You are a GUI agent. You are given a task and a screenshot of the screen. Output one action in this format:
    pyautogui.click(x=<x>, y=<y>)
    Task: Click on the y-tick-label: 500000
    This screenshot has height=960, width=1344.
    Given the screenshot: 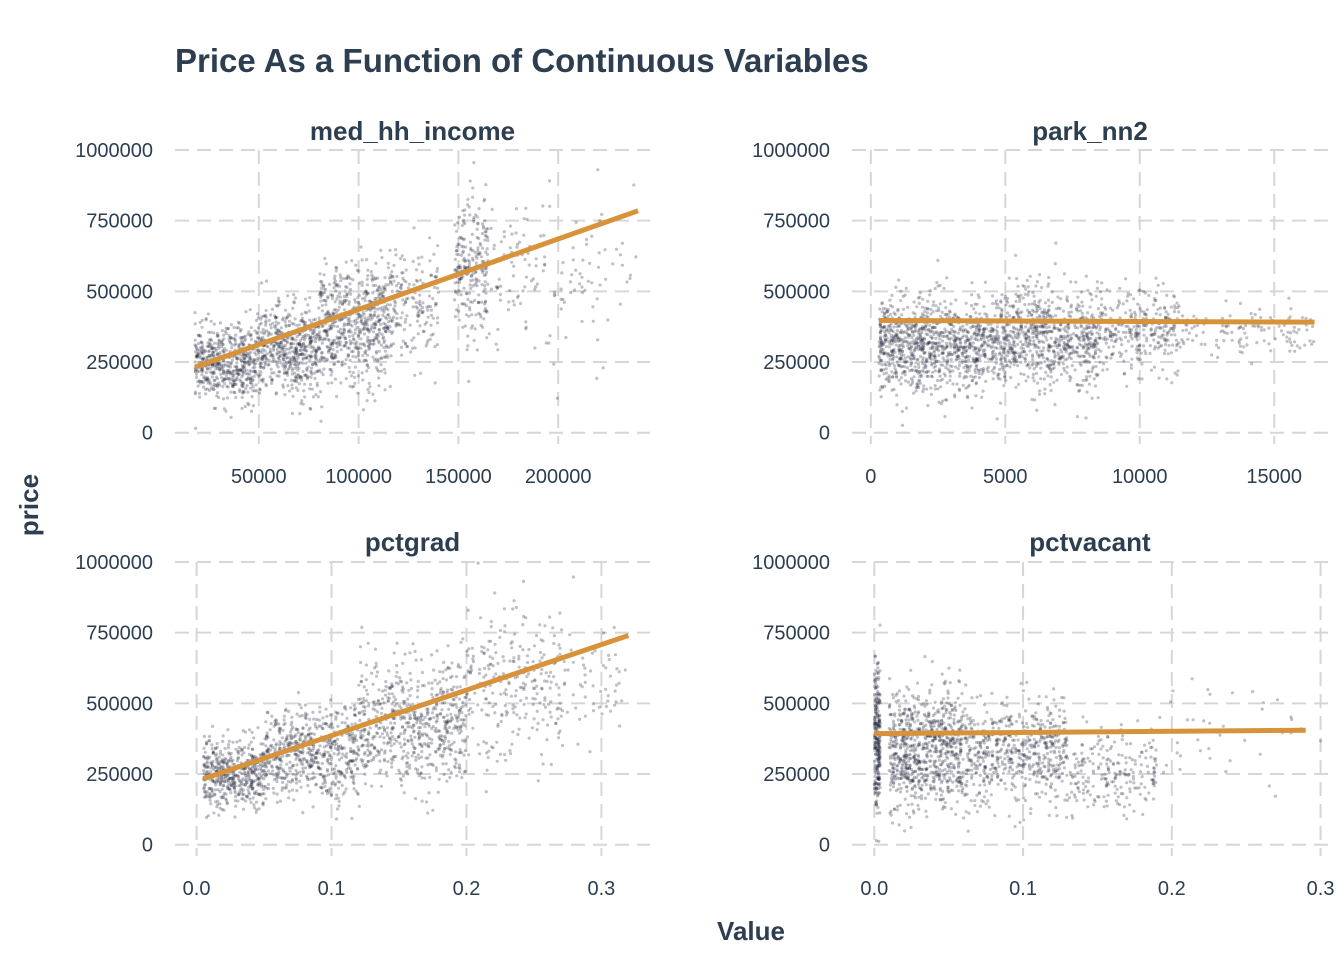 What is the action you would take?
    pyautogui.click(x=119, y=292)
    